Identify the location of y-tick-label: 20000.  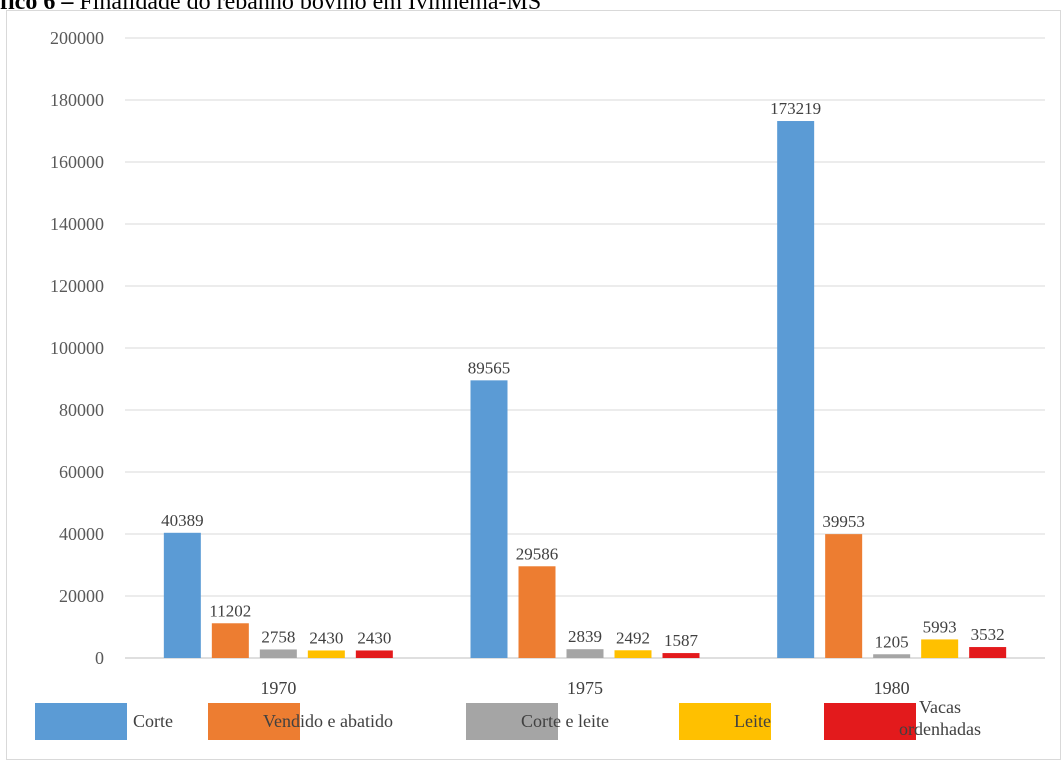
(81, 596).